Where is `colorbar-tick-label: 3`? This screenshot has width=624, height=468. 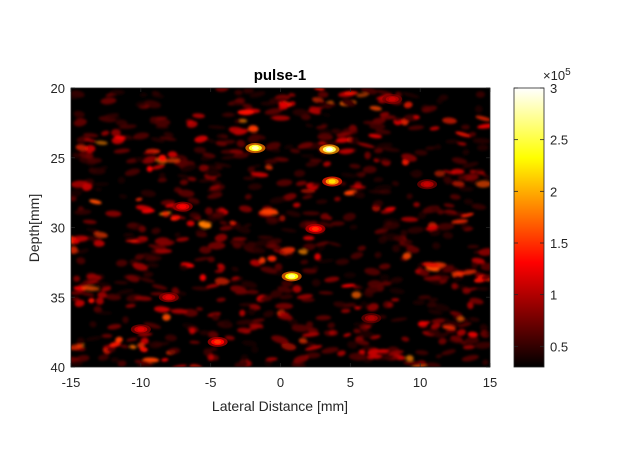 colorbar-tick-label: 3 is located at coordinates (553, 88).